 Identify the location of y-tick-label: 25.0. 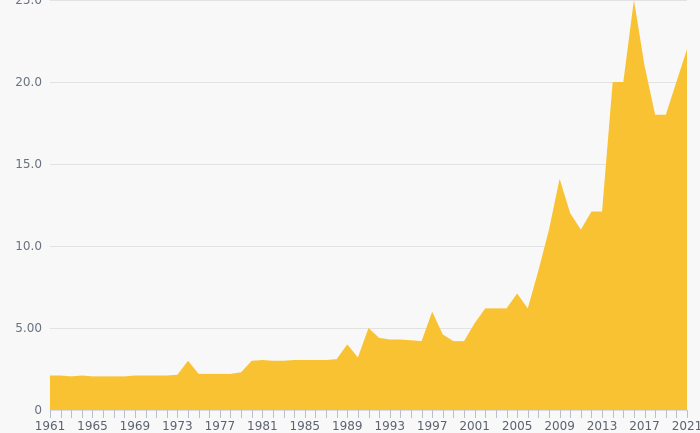
(28, 3).